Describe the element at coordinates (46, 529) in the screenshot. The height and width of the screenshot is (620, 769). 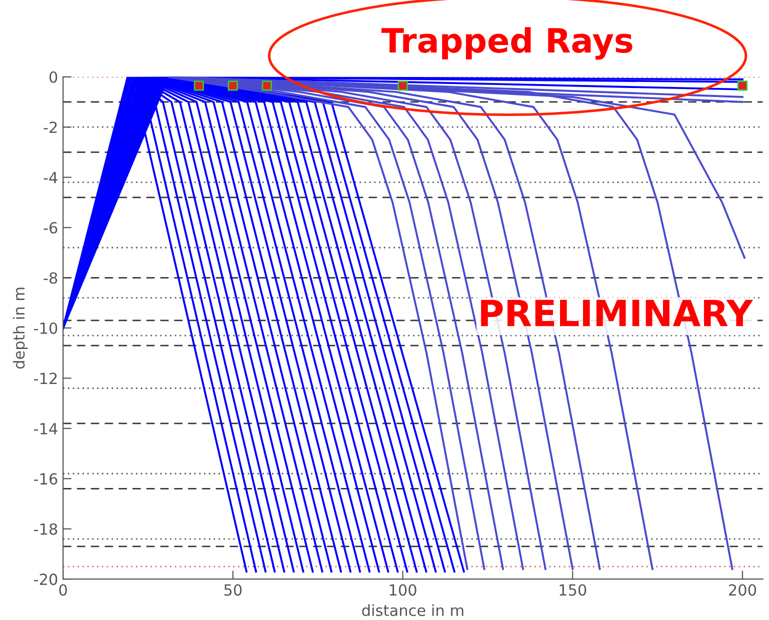
I see `y-tick-label: -18` at that location.